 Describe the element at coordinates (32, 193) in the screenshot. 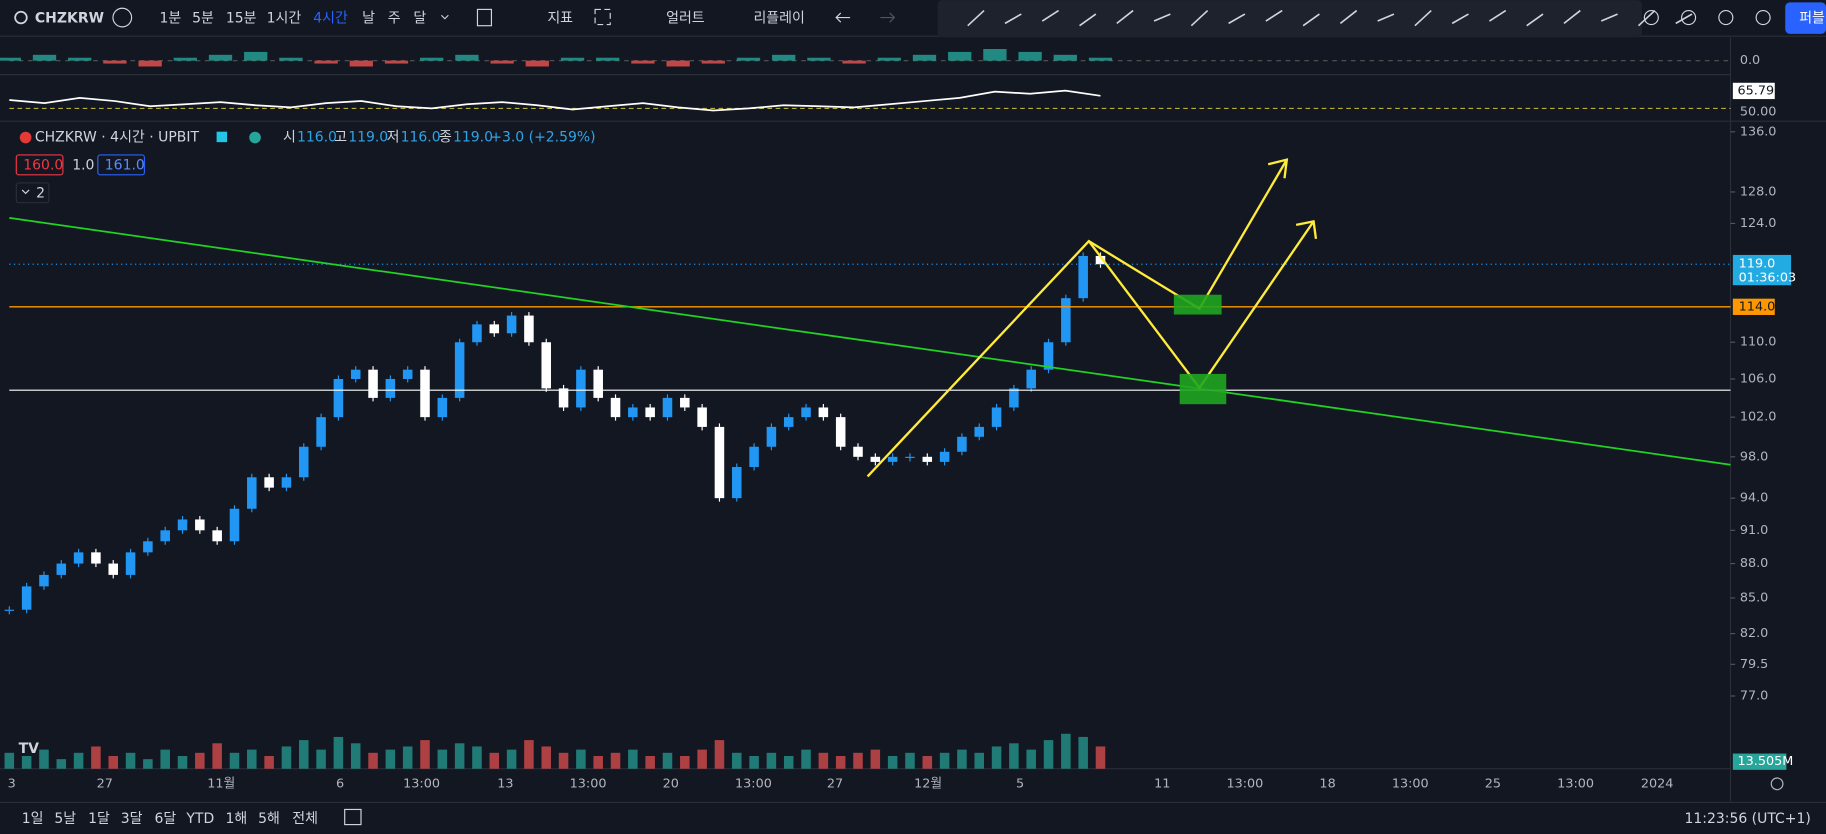

I see `collapse-button` at that location.